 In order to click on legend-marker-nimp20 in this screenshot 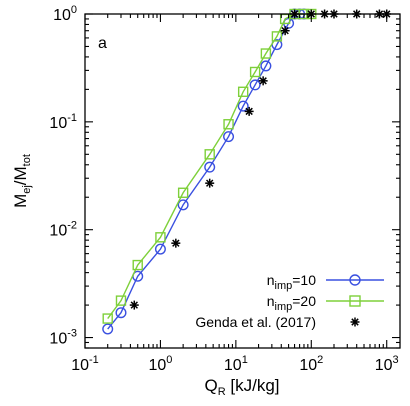, I will do `click(355, 301)`.